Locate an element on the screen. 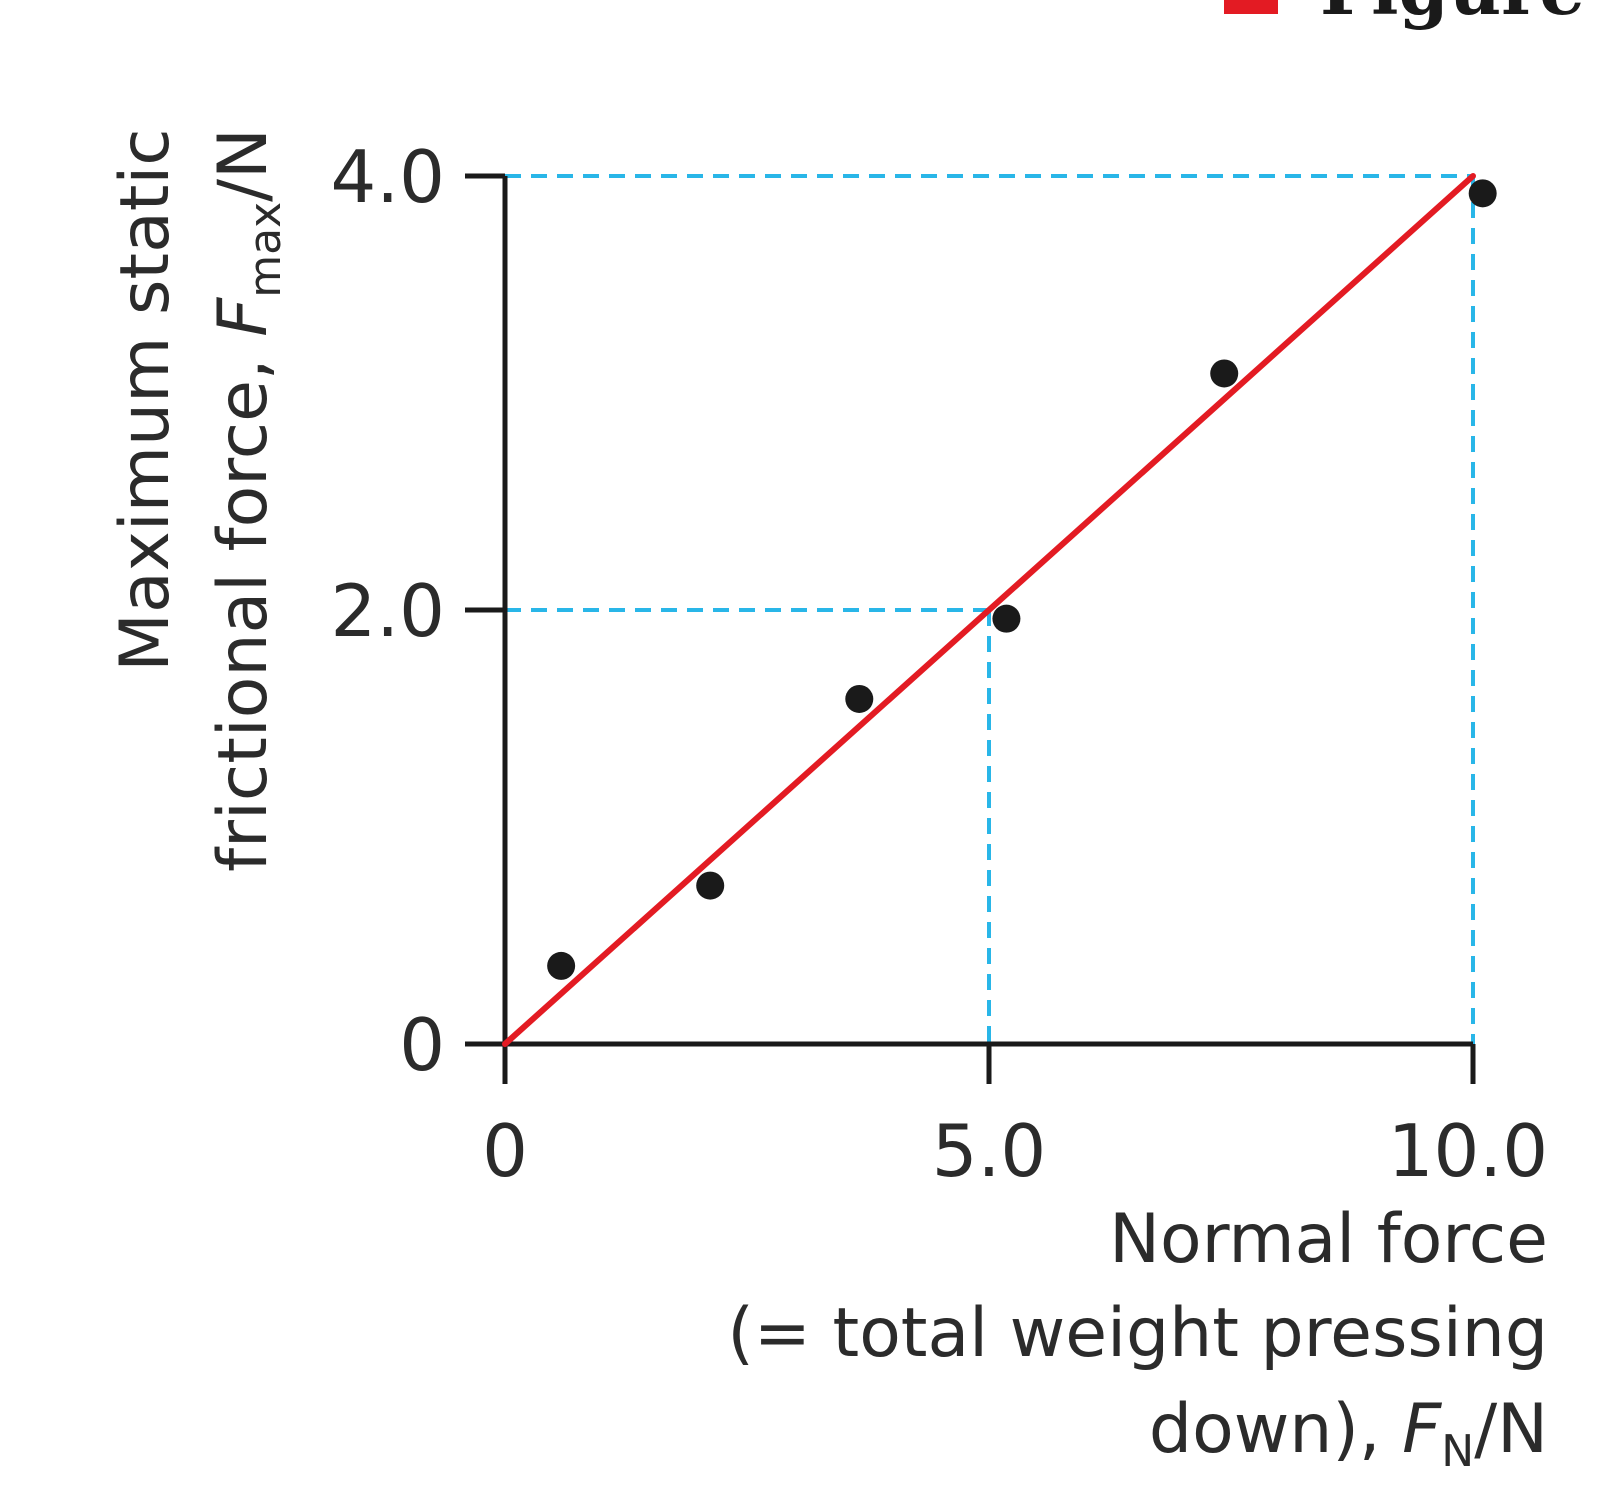 The width and height of the screenshot is (1600, 1509). x-axis-title-line3-prefix: down), is located at coordinates (1275, 1429).